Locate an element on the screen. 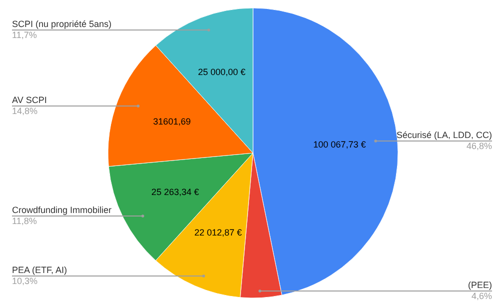 The height and width of the screenshot is (303, 500). slice-label: AV SCPI is located at coordinates (29, 100).